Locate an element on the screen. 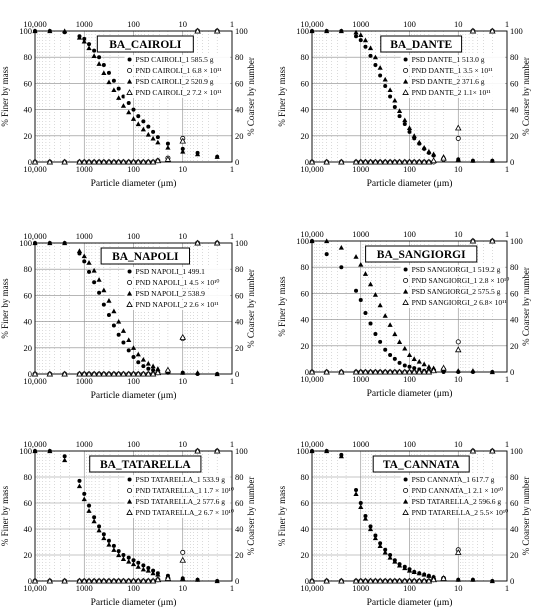 The image size is (550, 615). y-tick-label-left: 80 is located at coordinates (28, 269).